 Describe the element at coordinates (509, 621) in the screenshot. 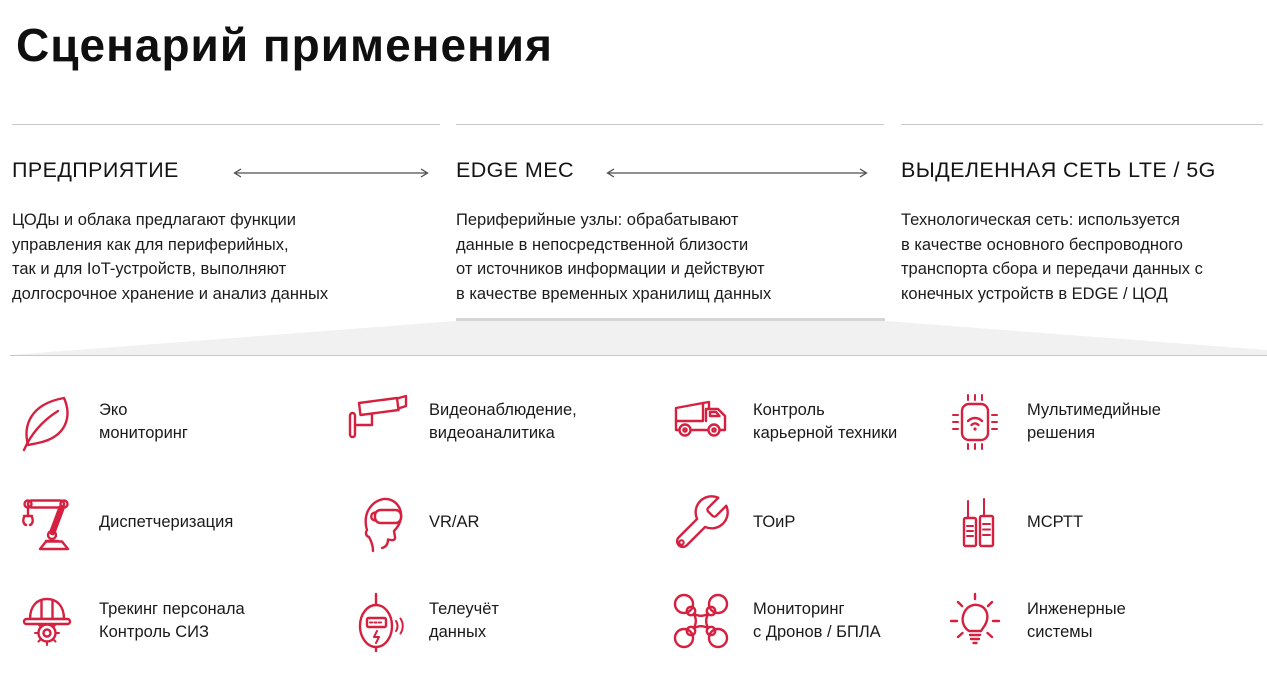

I see `use-case-tele-metering: Телеучёт данных` at that location.